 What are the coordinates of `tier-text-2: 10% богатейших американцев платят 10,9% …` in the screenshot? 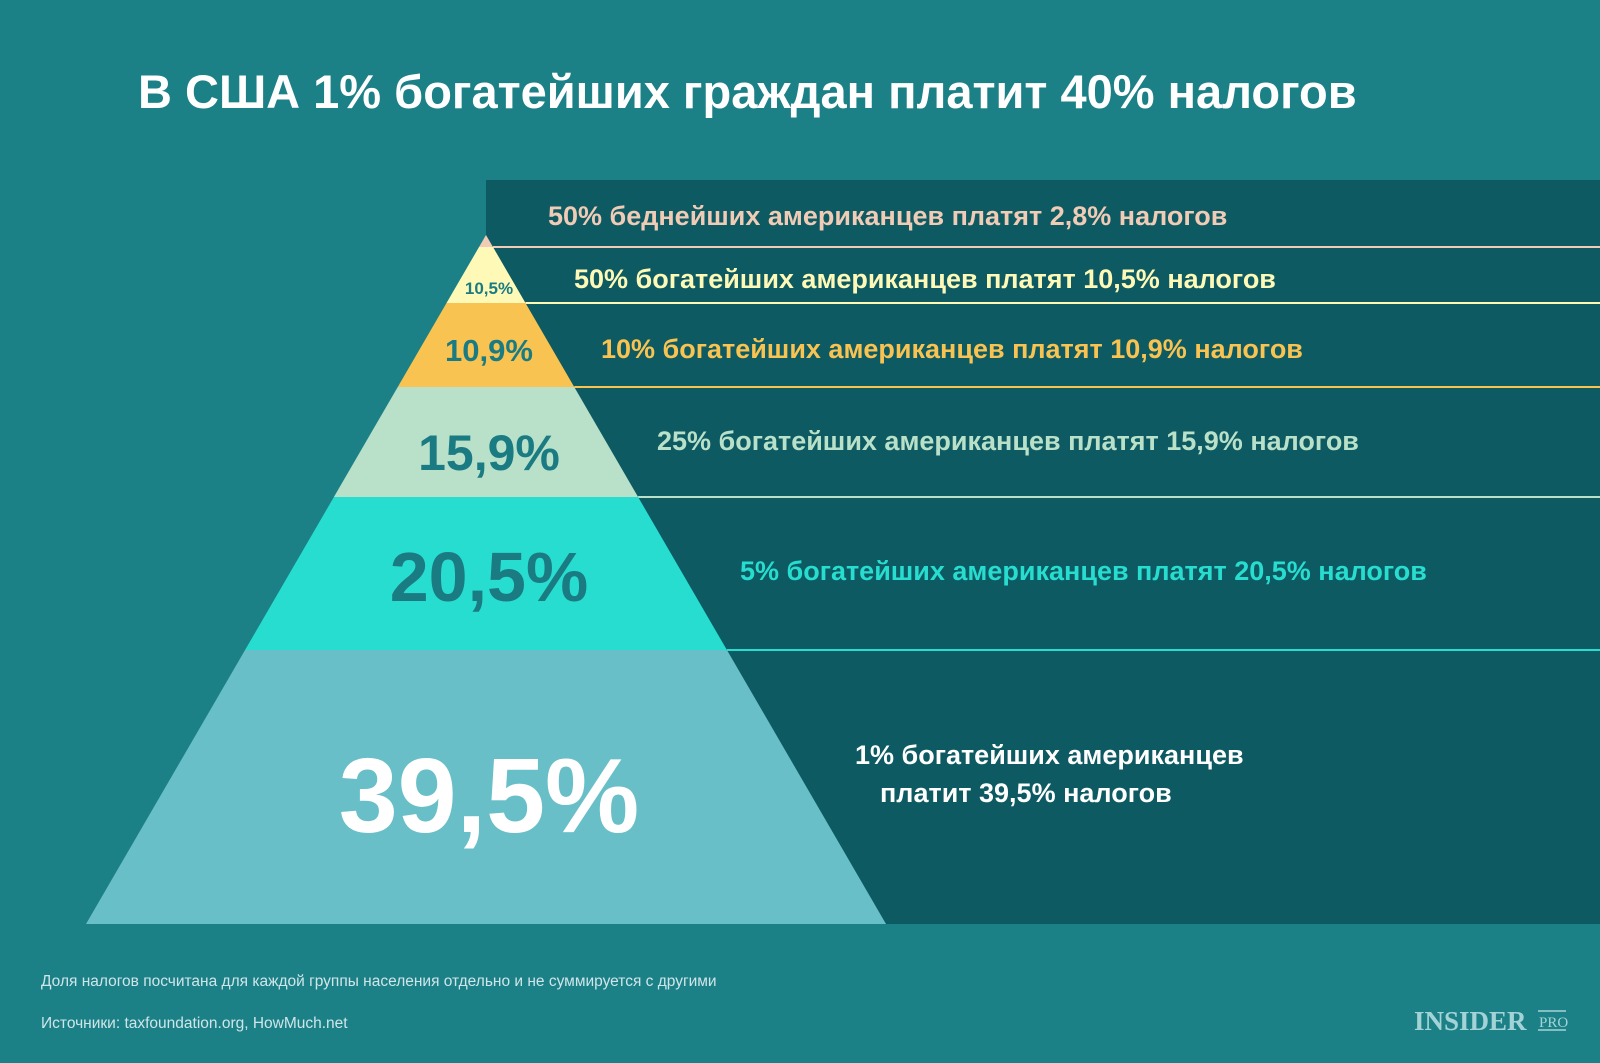 It's located at (952, 349).